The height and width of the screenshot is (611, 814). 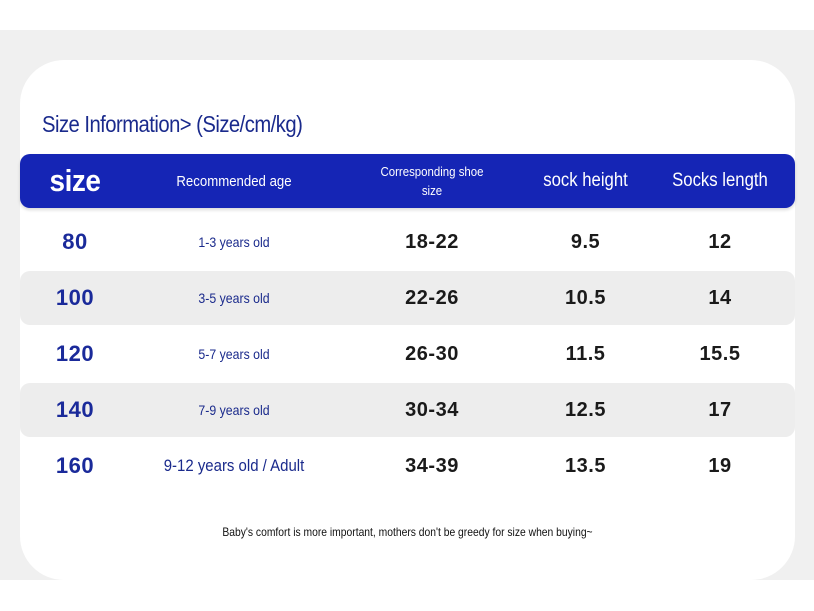 I want to click on sock-height-value: 10.5, so click(x=585, y=297).